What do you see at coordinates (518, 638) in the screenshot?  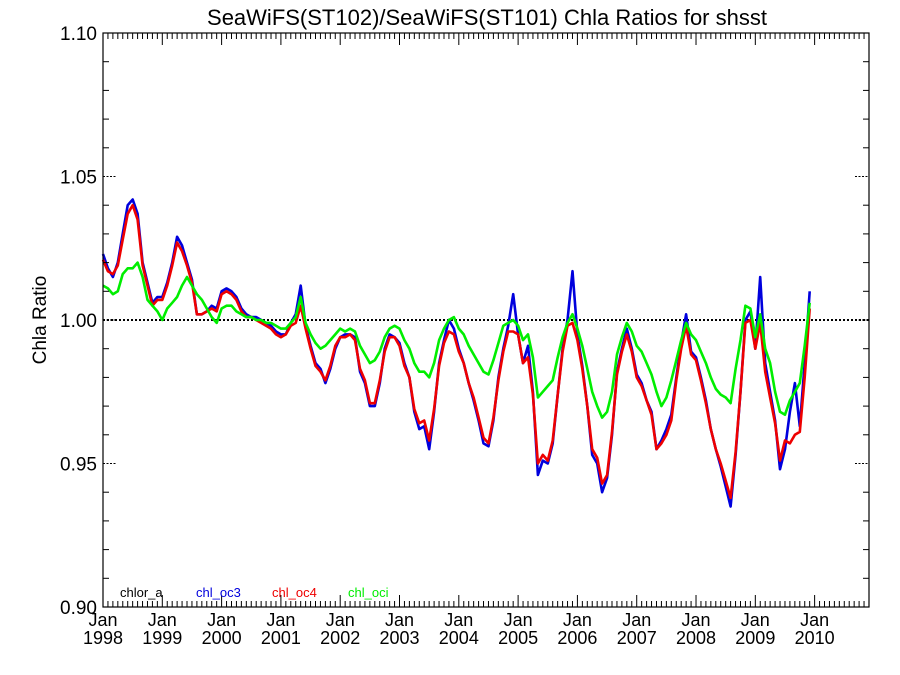 I see `x-tick-year: 2005` at bounding box center [518, 638].